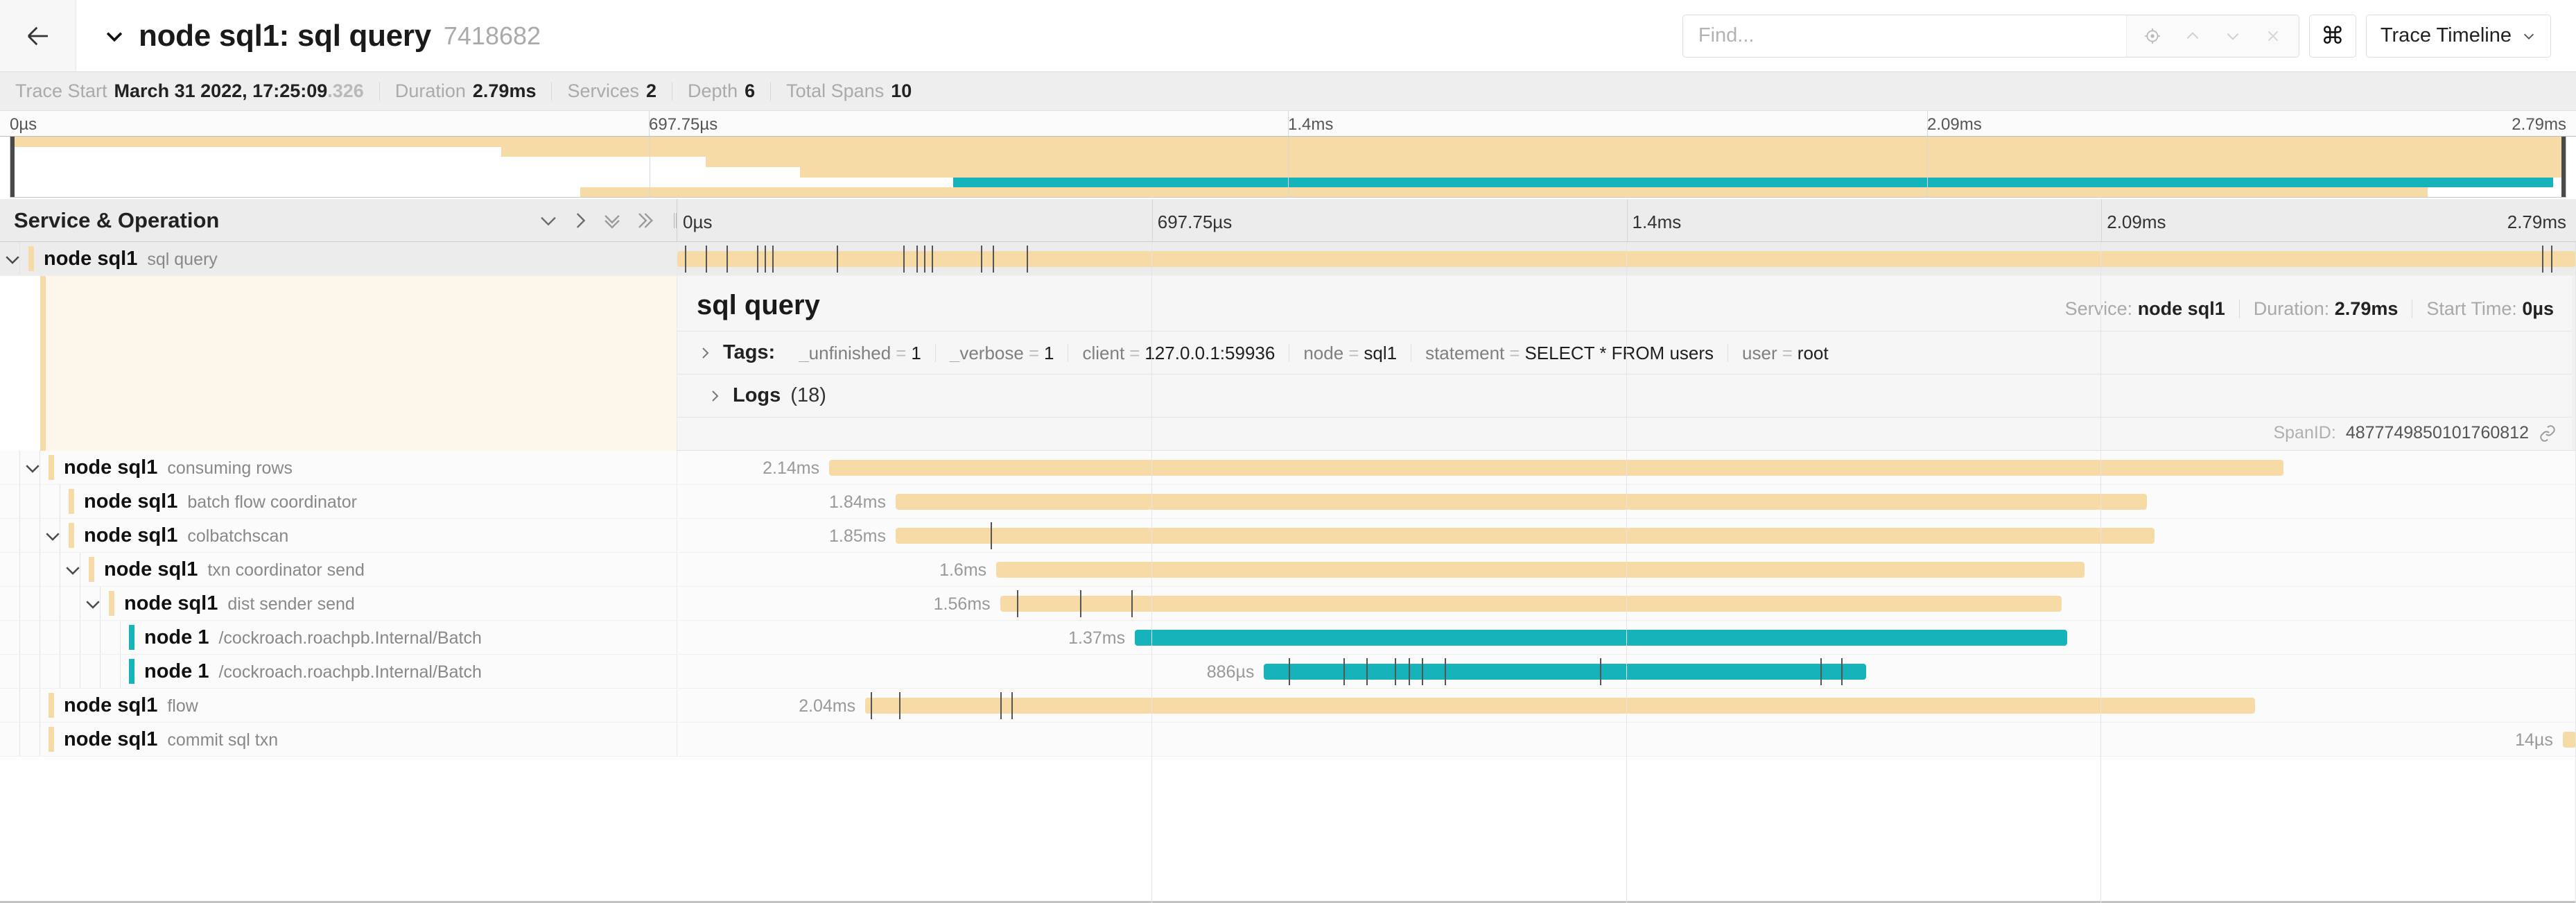 Image resolution: width=2576 pixels, height=903 pixels. What do you see at coordinates (2152, 36) in the screenshot?
I see `search-target-button` at bounding box center [2152, 36].